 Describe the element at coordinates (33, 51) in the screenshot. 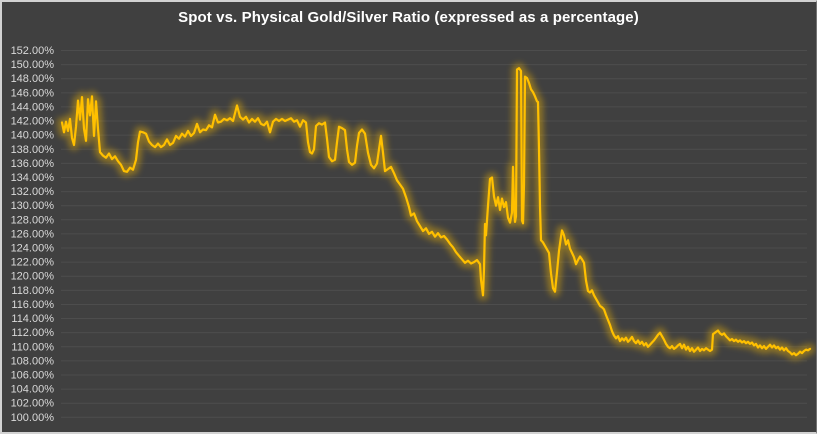

I see `y-axis-tick-label: 152.00%` at that location.